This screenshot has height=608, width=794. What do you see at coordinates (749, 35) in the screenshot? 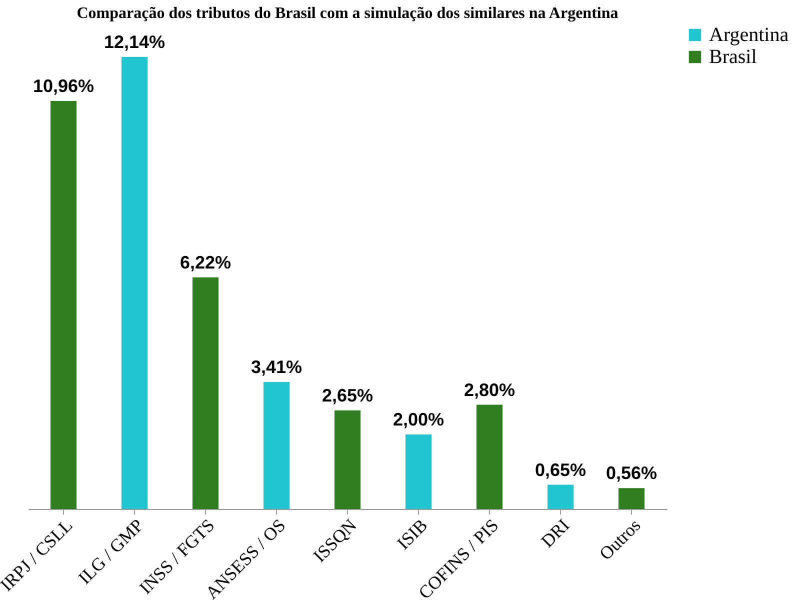
I see `legend-label: Argentina` at bounding box center [749, 35].